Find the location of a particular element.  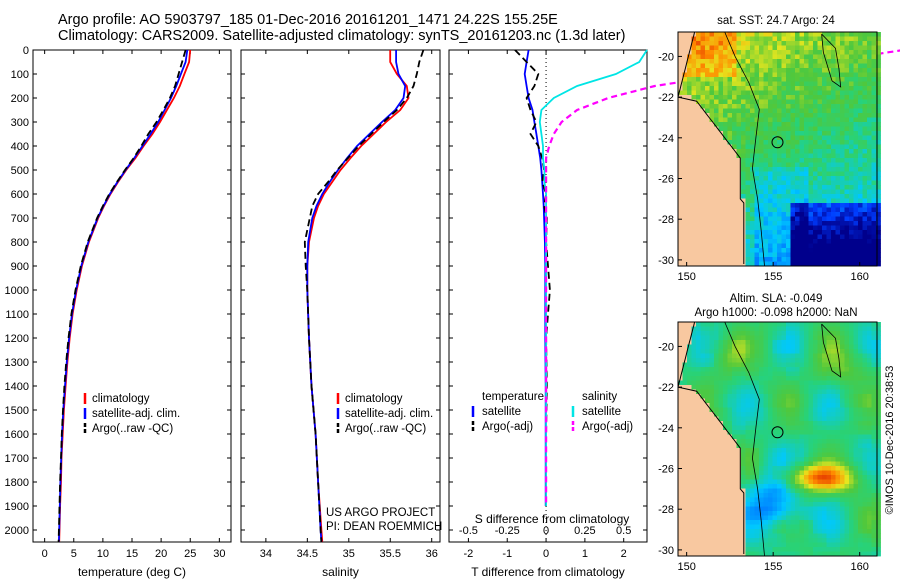

y-tick-label: 200 is located at coordinates (20, 99).